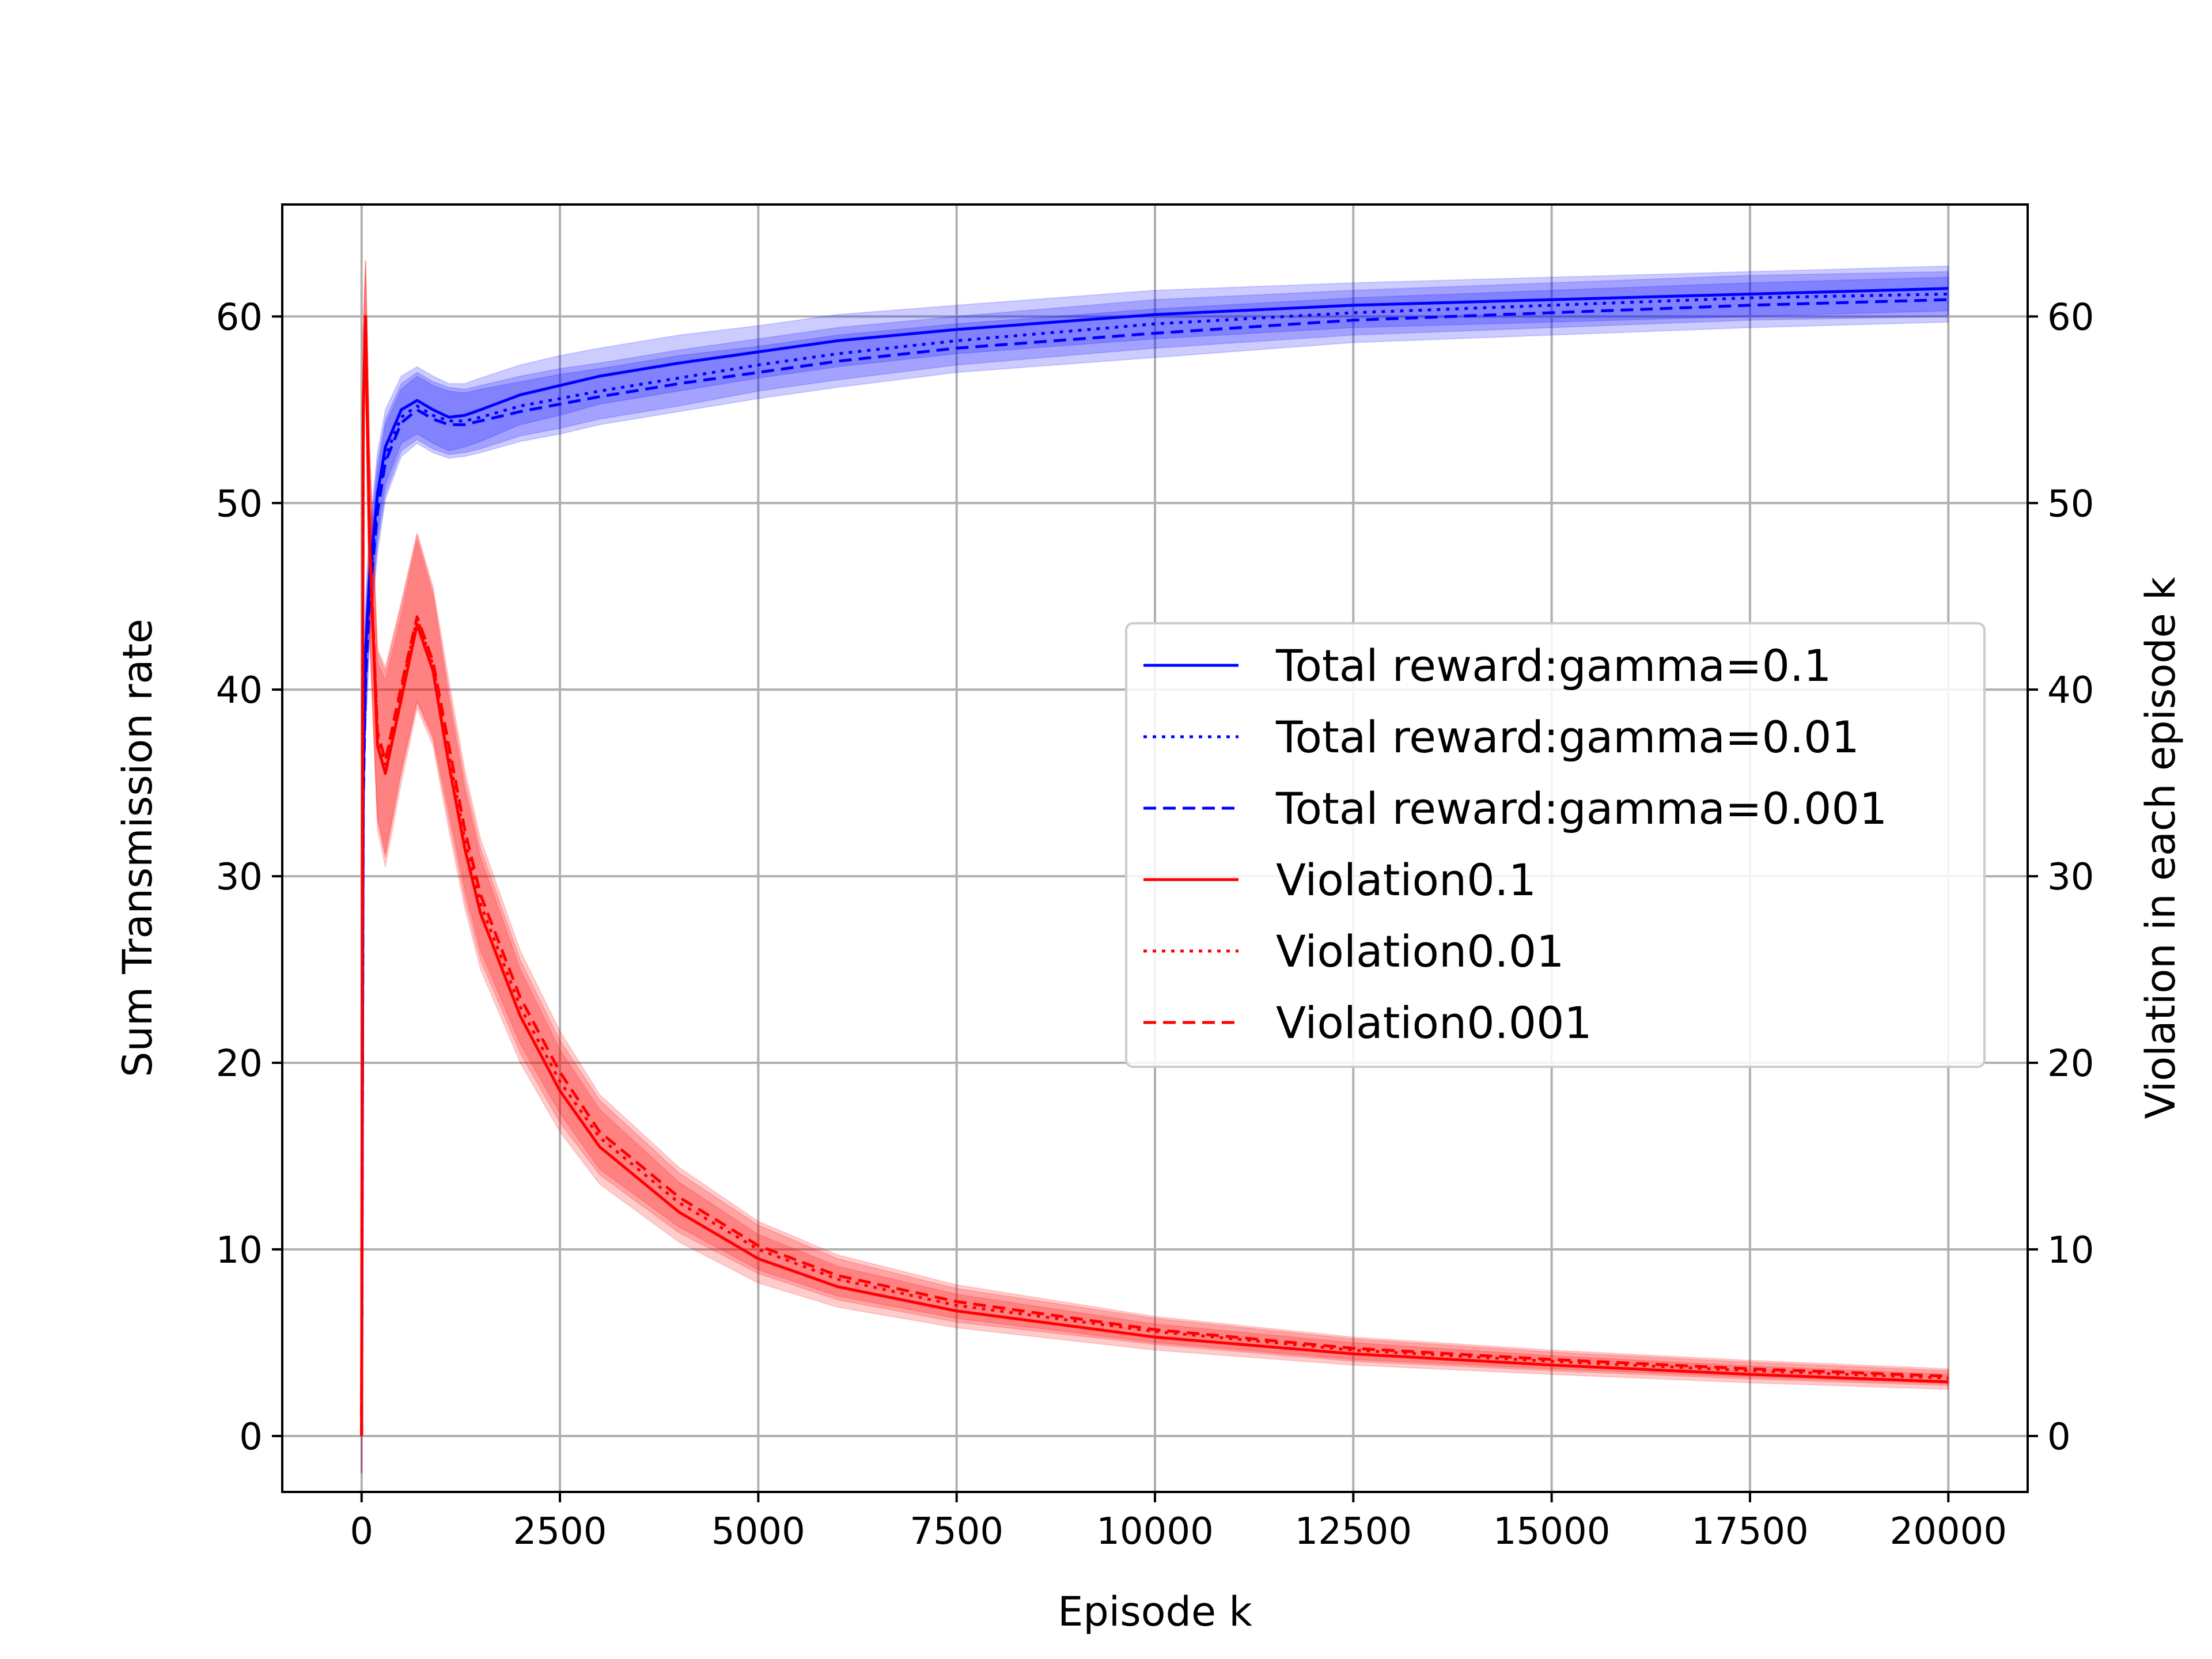  What do you see at coordinates (239, 1250) in the screenshot?
I see `y-tick-label: 10` at bounding box center [239, 1250].